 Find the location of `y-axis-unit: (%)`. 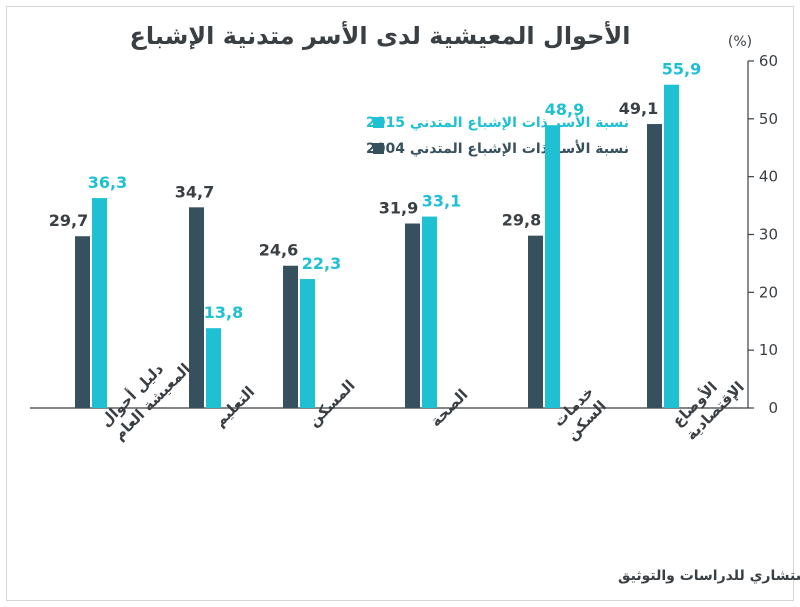

y-axis-unit: (%) is located at coordinates (740, 42).